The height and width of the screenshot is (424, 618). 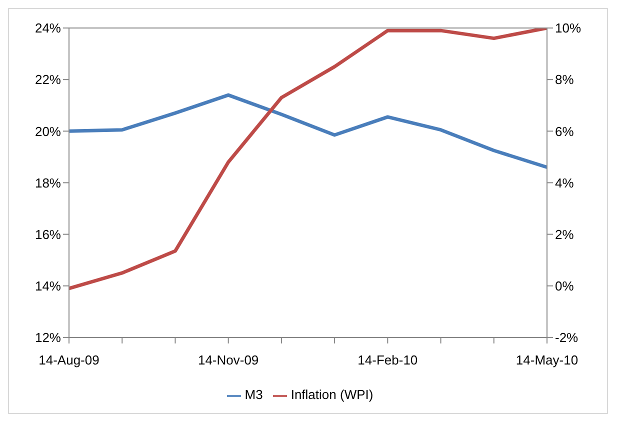 I want to click on y-tick-label: 16%, so click(x=48, y=234).